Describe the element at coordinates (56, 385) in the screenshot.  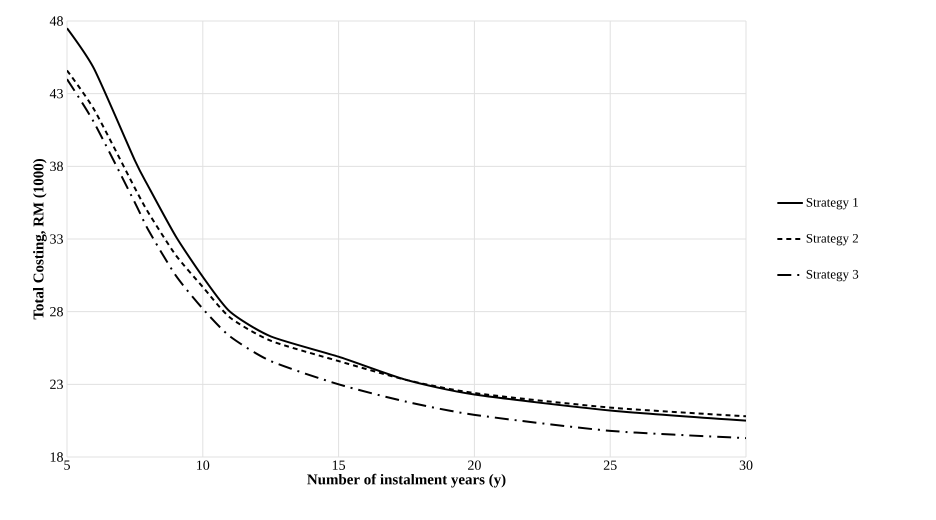
I see `y-tick-label: 23` at that location.